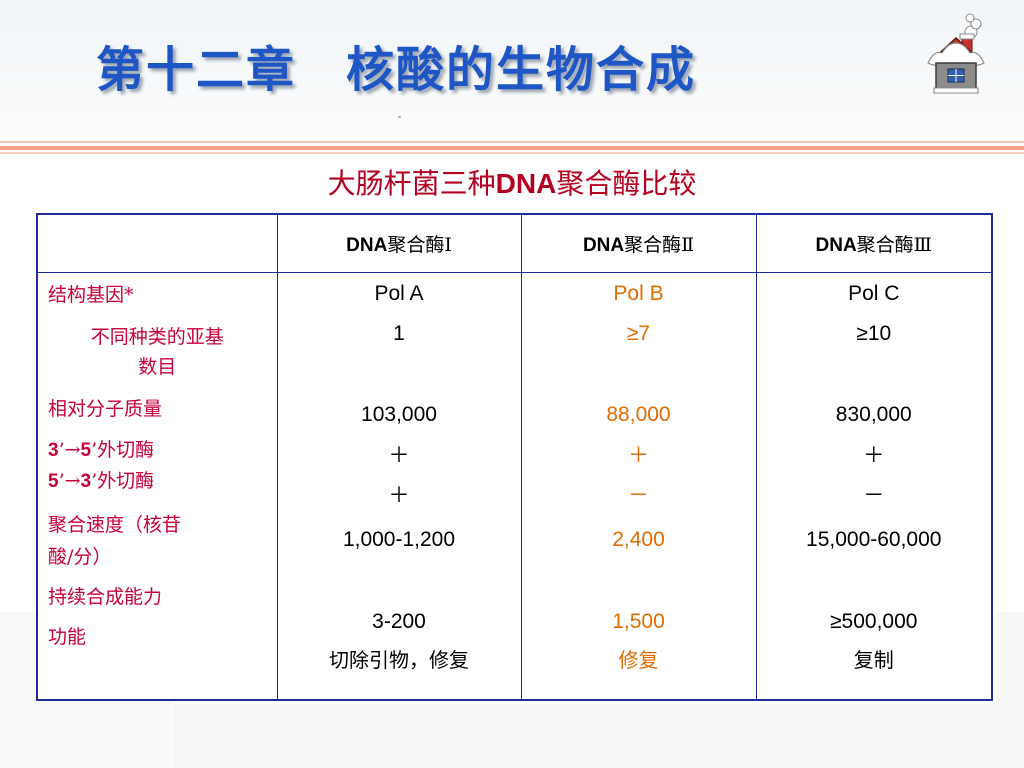 Image resolution: width=1024 pixels, height=768 pixels. What do you see at coordinates (115, 524) in the screenshot?
I see `label-polymerization-rate: 聚合速度（核苷` at bounding box center [115, 524].